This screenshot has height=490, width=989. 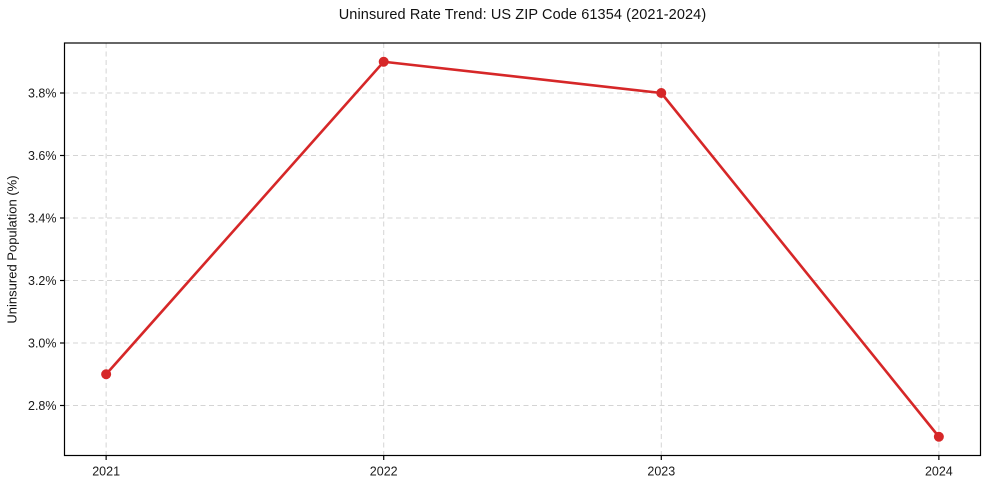 I want to click on data-point-2021, so click(x=106, y=374).